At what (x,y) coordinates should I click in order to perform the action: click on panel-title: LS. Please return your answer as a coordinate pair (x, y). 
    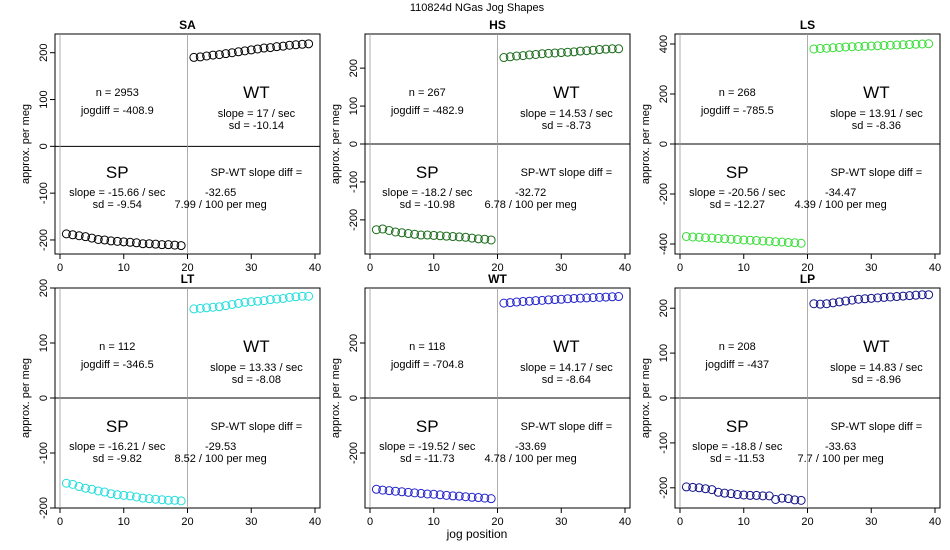
    Looking at the image, I should click on (807, 25).